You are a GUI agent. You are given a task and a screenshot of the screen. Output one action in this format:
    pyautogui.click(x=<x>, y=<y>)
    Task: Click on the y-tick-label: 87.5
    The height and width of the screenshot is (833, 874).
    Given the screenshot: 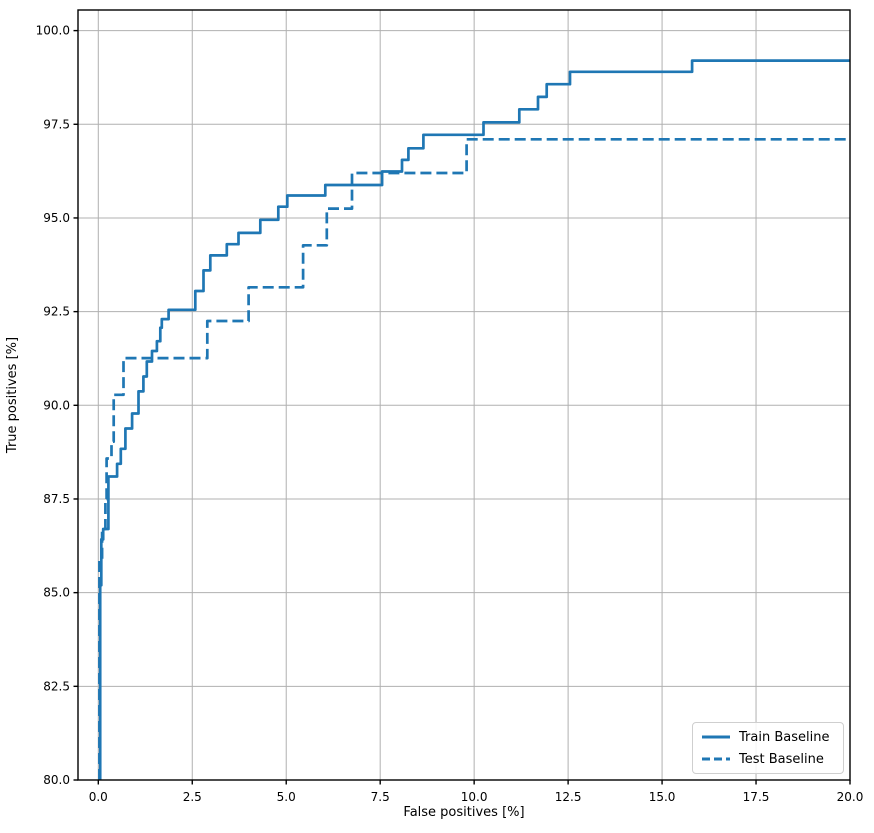 What is the action you would take?
    pyautogui.click(x=56, y=499)
    